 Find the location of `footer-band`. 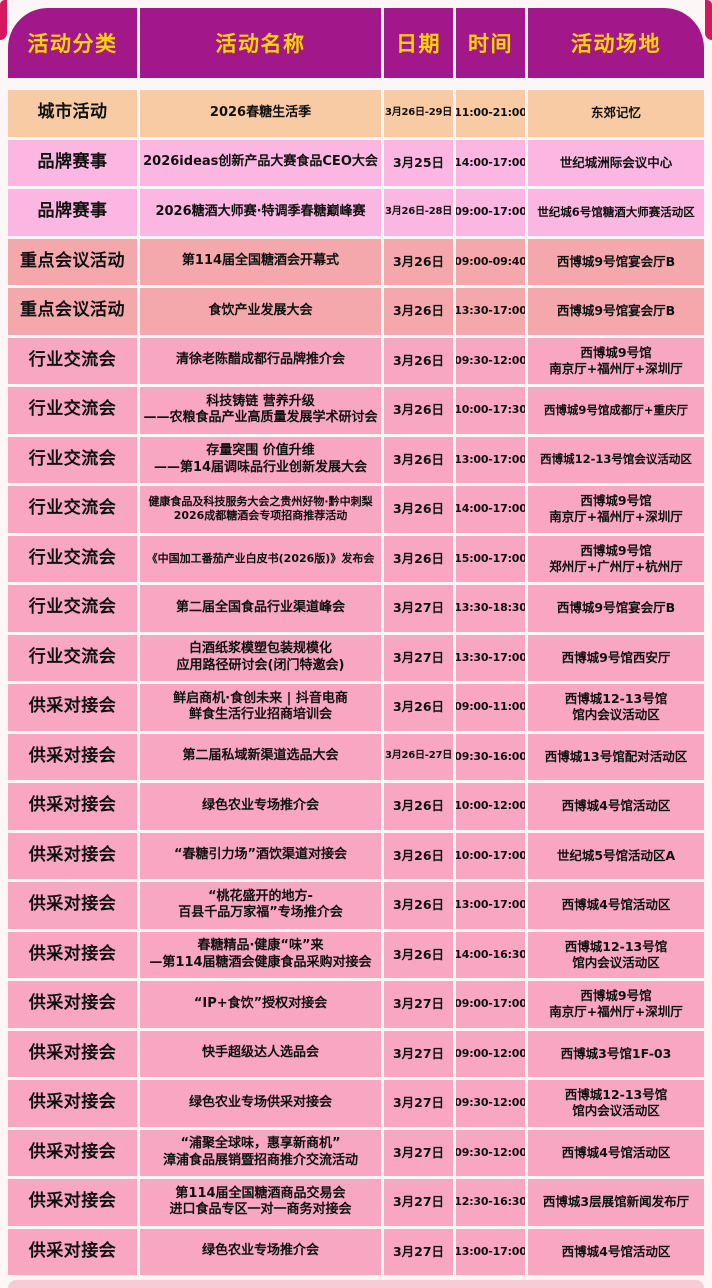

footer-band is located at coordinates (356, 1284).